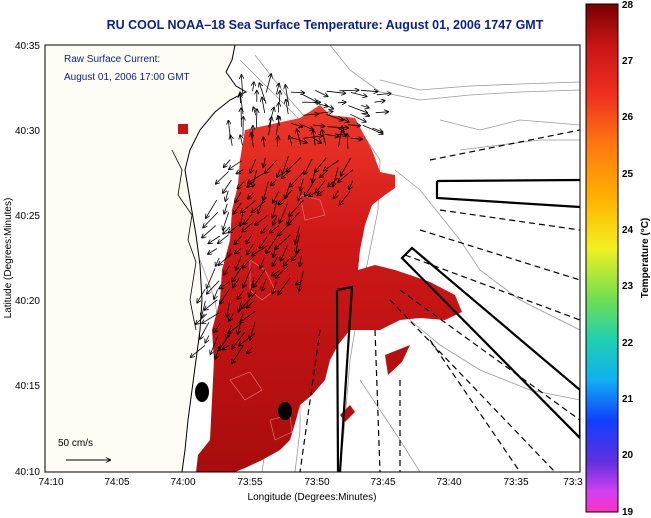 Image resolution: width=651 pixels, height=518 pixels. I want to click on colorbar-tick: 27, so click(628, 61).